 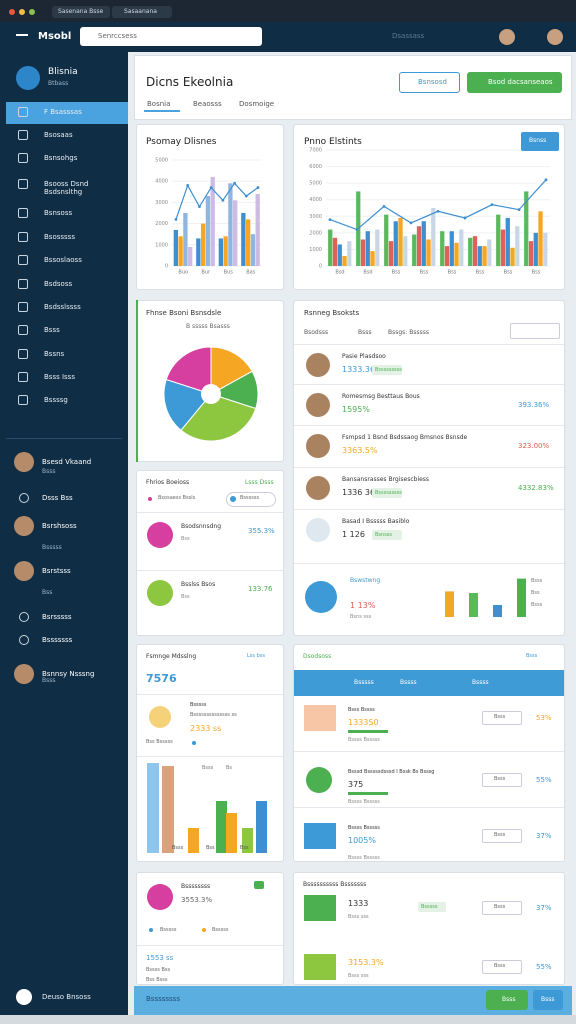 I want to click on back-icon, so click(x=22, y=35).